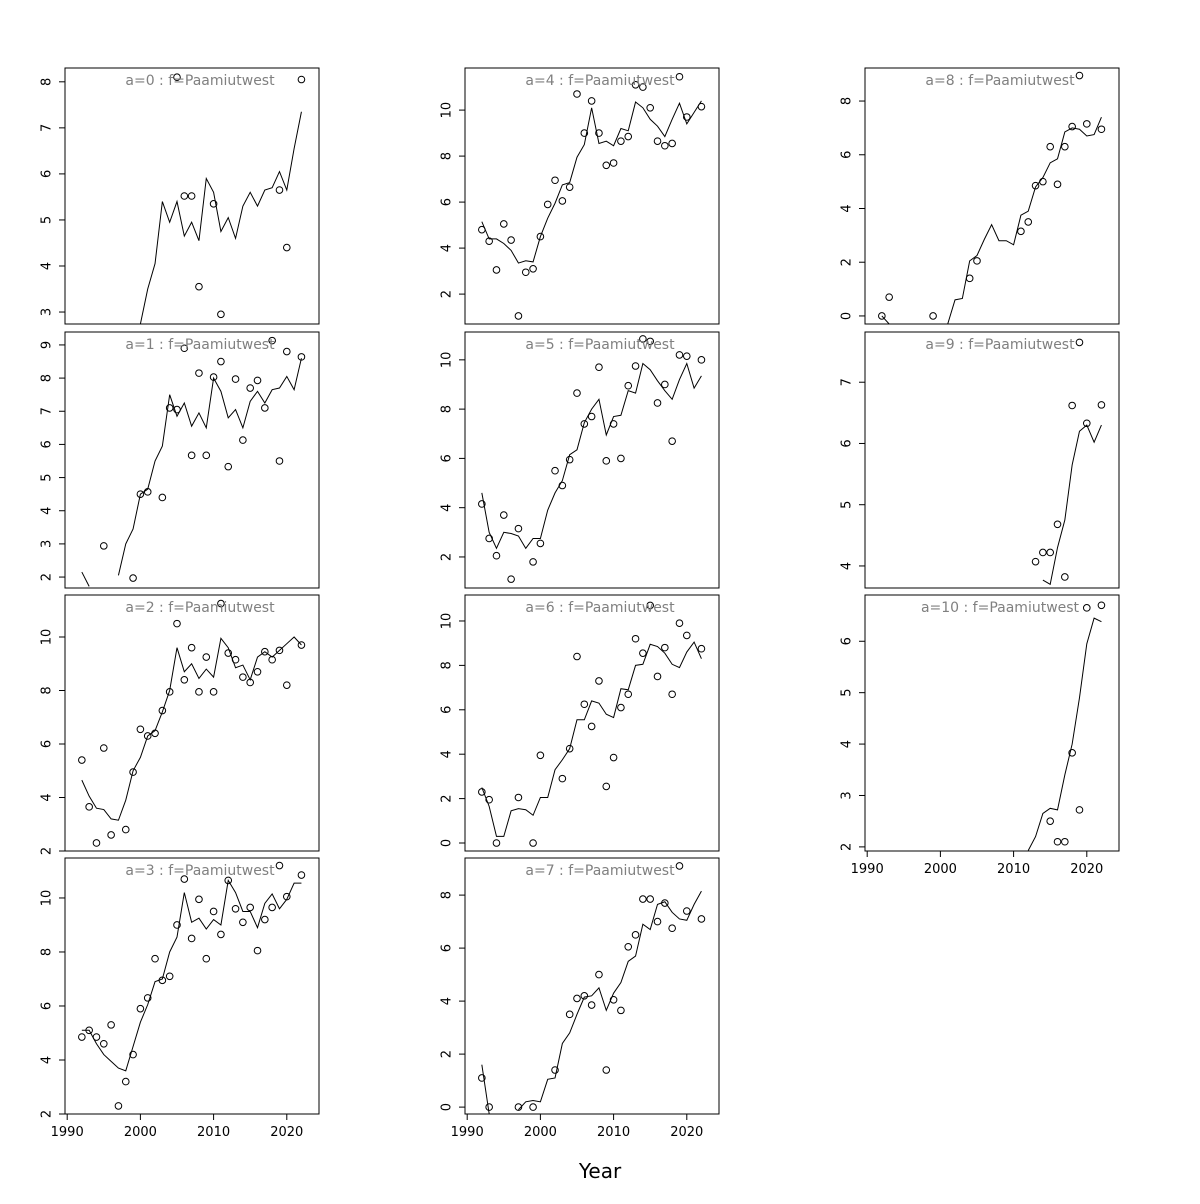 The width and height of the screenshot is (1200, 1204). Describe the element at coordinates (1000, 345) in the screenshot. I see `panel-title: a=9 : f=Paamiutwest` at that location.